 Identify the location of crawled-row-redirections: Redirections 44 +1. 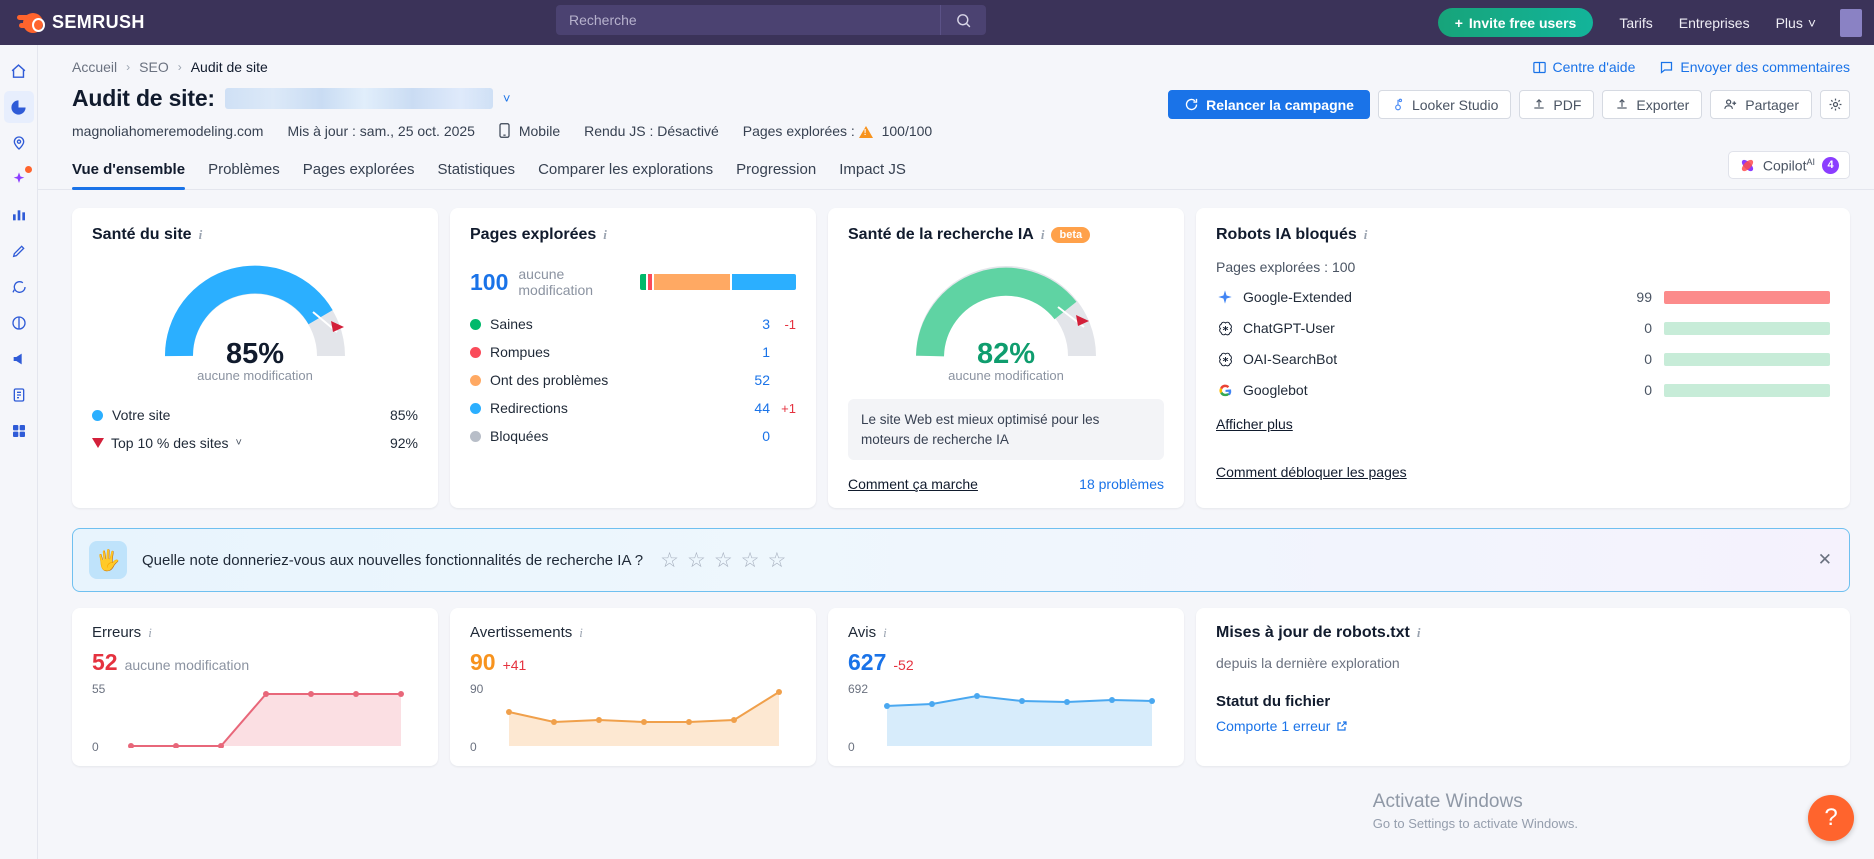
(633, 408).